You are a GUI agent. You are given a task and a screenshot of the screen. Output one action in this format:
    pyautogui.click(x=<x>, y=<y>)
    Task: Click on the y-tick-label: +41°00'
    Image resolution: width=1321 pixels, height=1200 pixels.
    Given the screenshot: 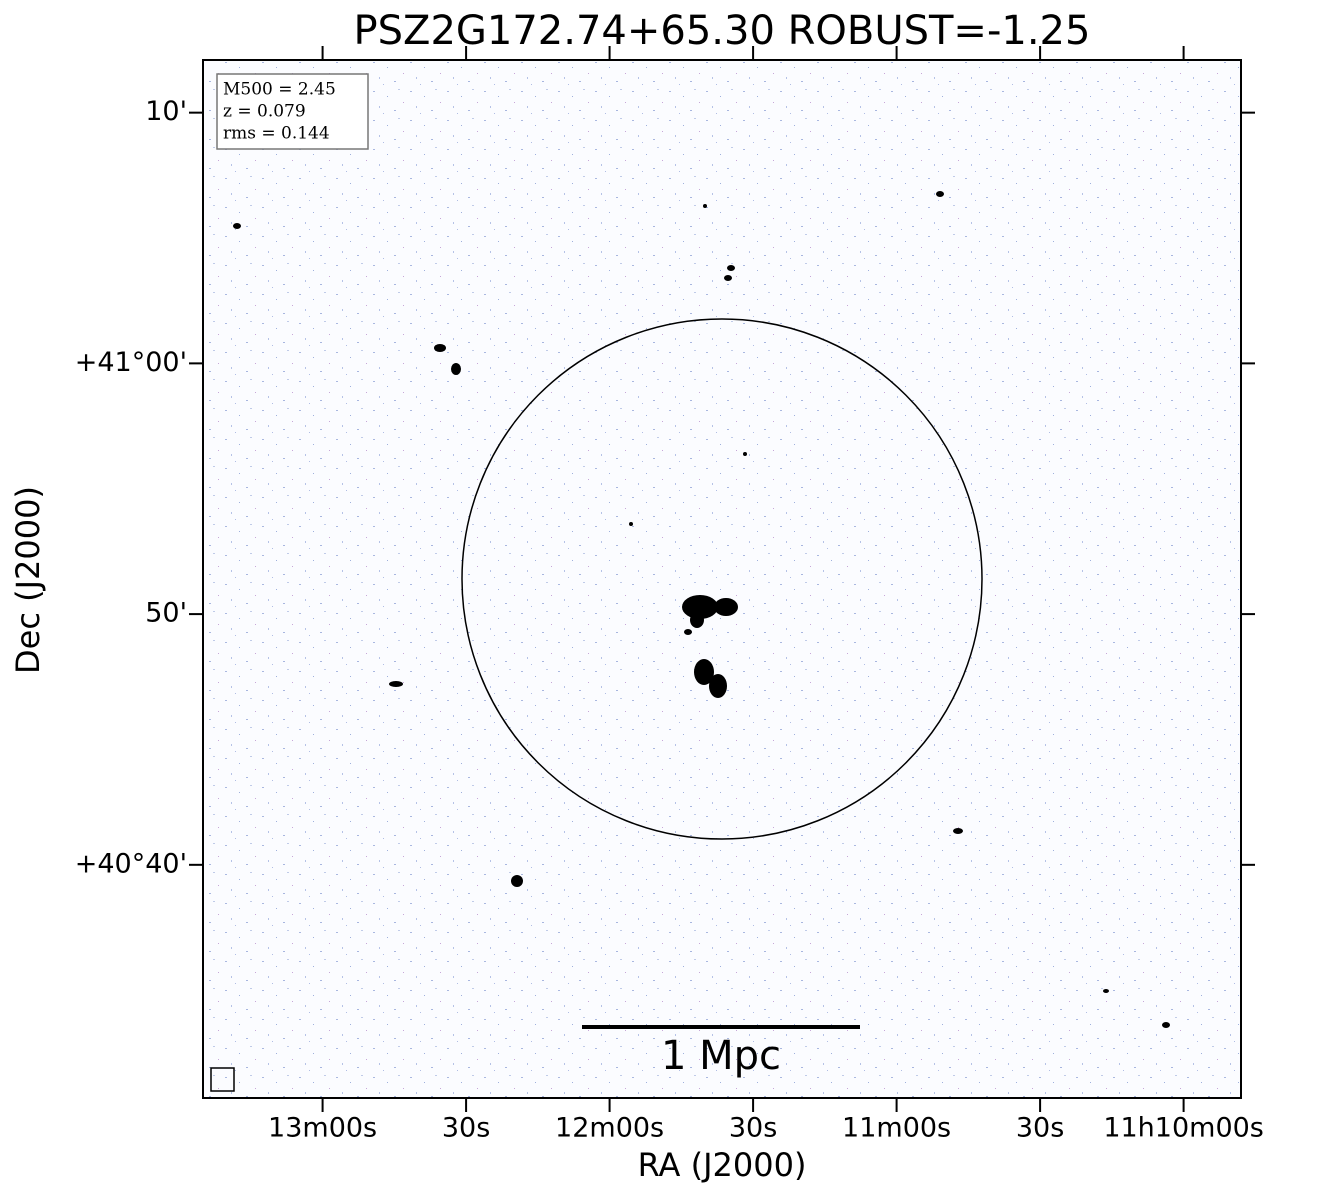 What is the action you would take?
    pyautogui.click(x=131, y=362)
    